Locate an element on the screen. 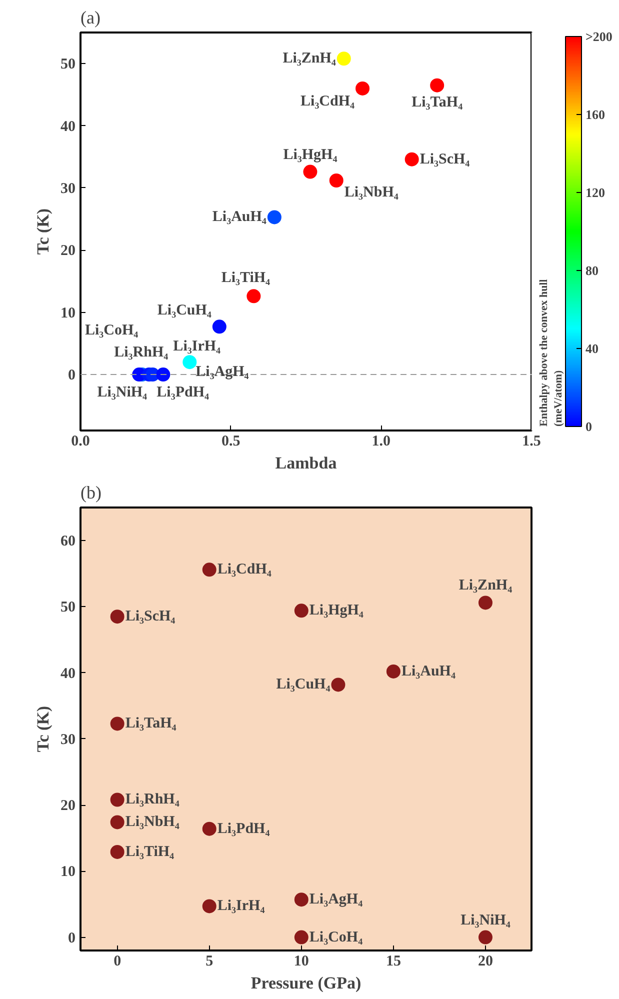 This screenshot has height=999, width=619. x-tick-label: 10 is located at coordinates (301, 962).